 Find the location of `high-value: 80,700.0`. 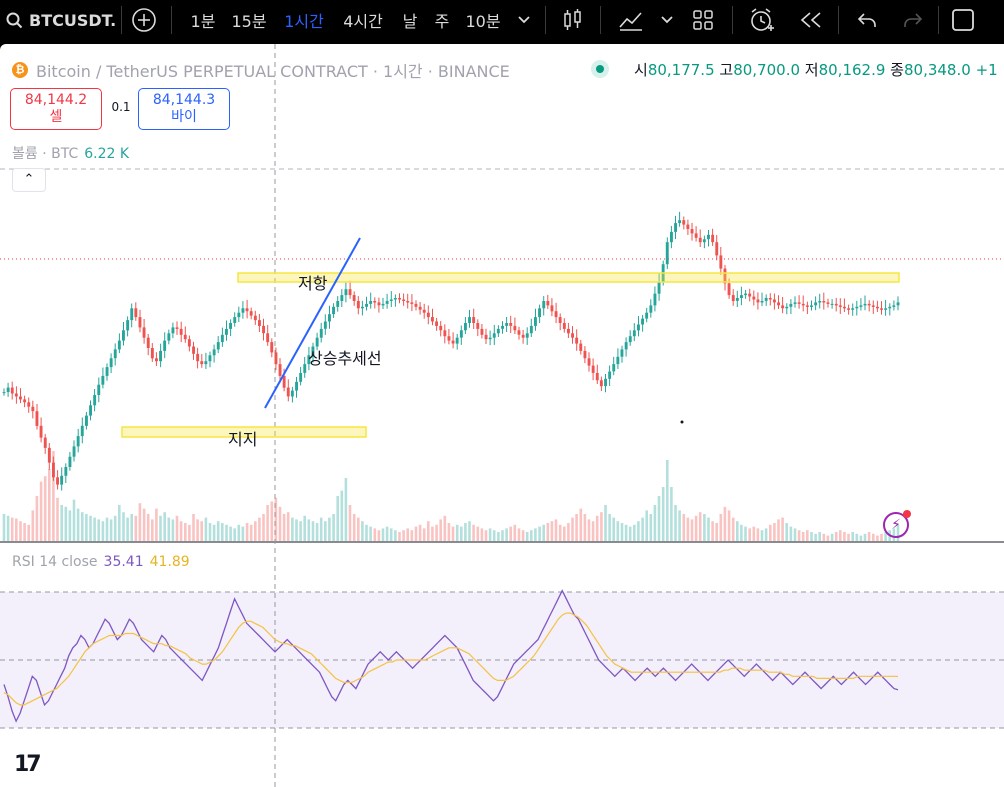

high-value: 80,700.0 is located at coordinates (766, 70).